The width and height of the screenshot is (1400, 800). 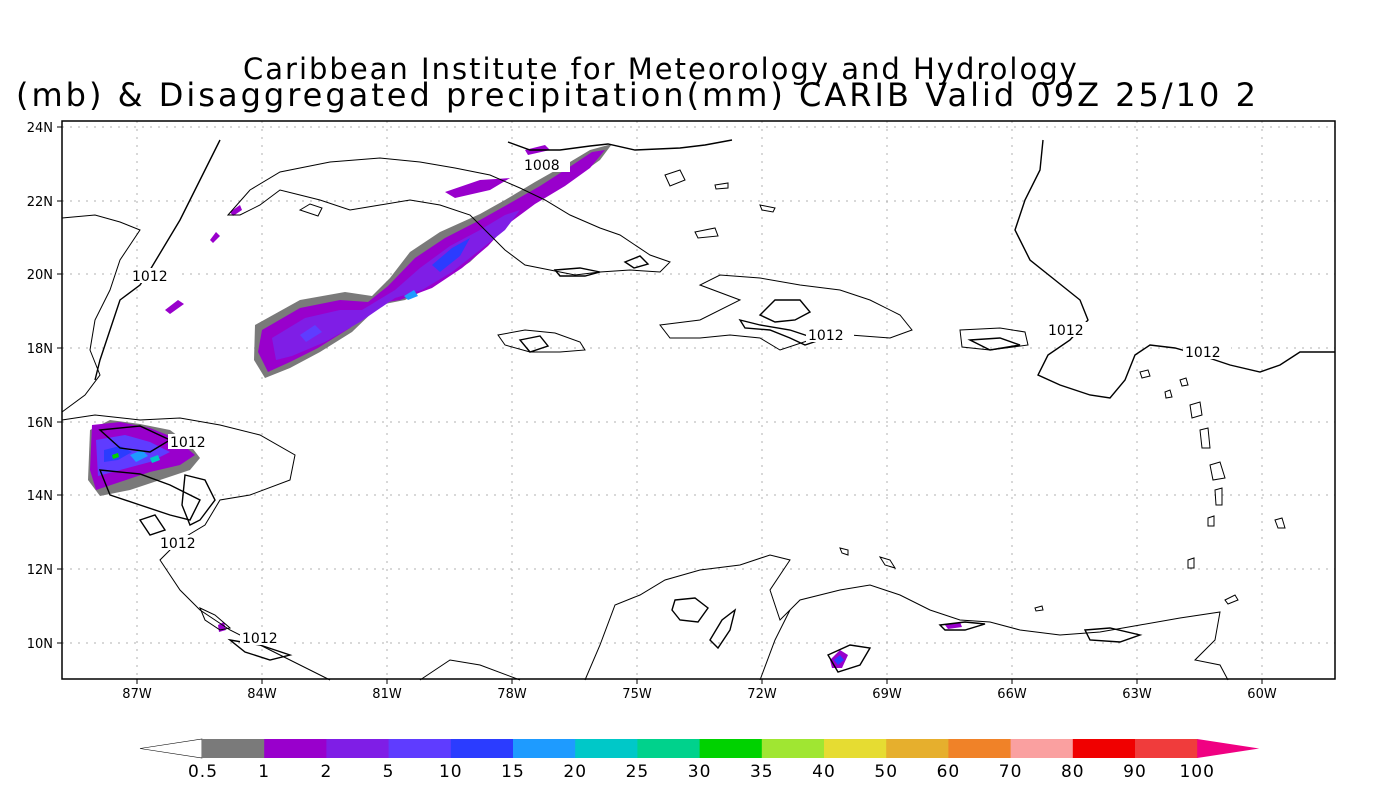 I want to click on x-tick-label: 63W, so click(x=1137, y=694).